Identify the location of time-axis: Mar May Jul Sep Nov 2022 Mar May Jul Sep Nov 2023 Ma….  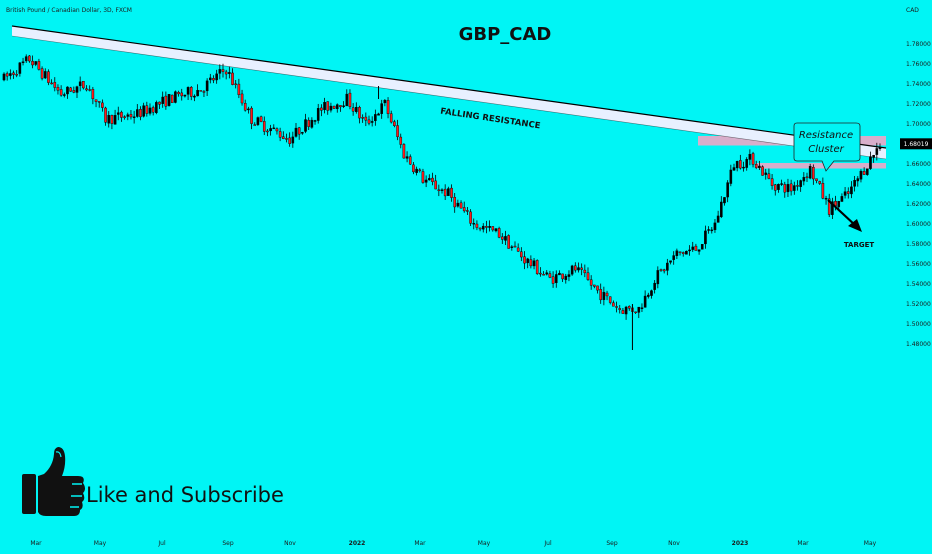
(453, 543).